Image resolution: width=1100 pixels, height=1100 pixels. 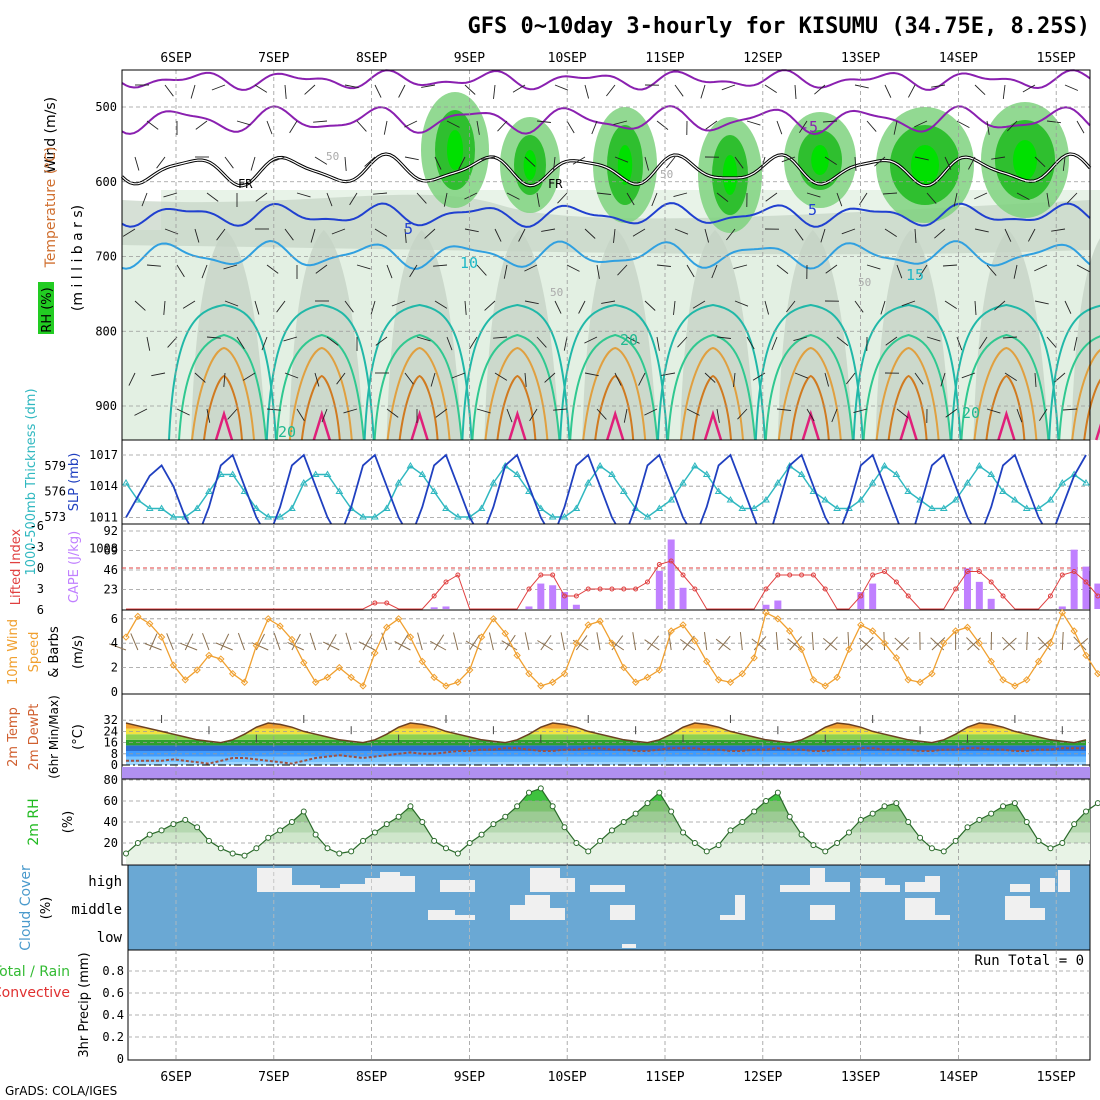 What do you see at coordinates (106, 331) in the screenshot?
I see `axis-tick-label: 800` at bounding box center [106, 331].